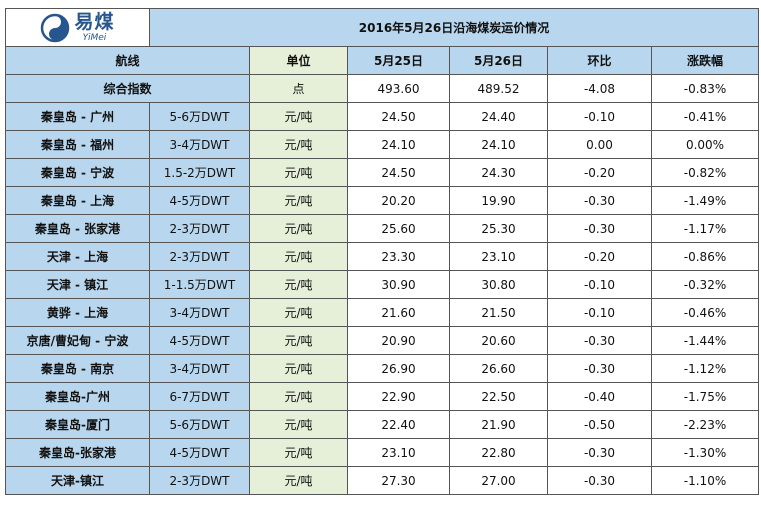 Image resolution: width=761 pixels, height=516 pixels. I want to click on date-1-cell: 26.90, so click(398, 368).